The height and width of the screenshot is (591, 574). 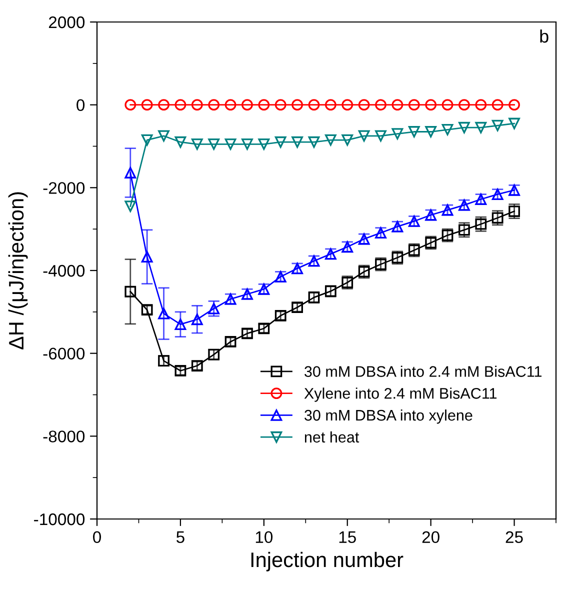 I want to click on legend-label: 30 mM DBSA into 2.4 mM BisAC11, so click(x=423, y=371).